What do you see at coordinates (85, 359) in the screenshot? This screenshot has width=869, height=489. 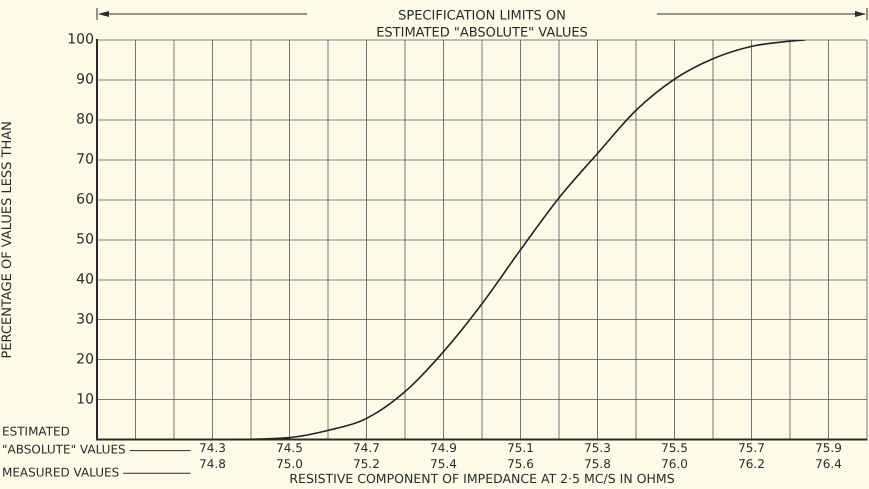 I see `y-tick-label: 20` at bounding box center [85, 359].